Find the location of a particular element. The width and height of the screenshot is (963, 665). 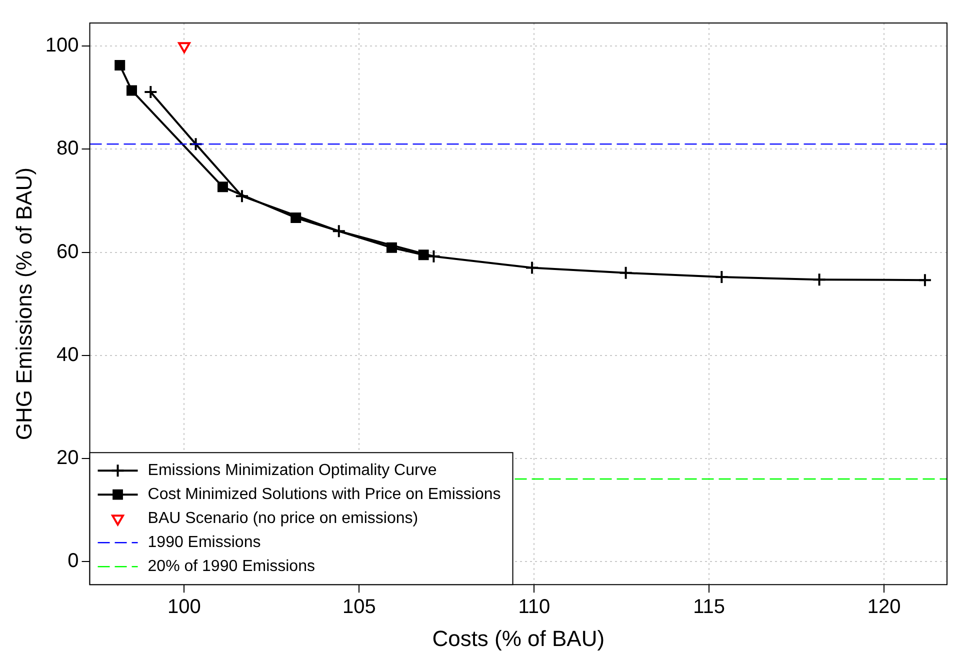

y-tick-label: 60 is located at coordinates (67, 251).